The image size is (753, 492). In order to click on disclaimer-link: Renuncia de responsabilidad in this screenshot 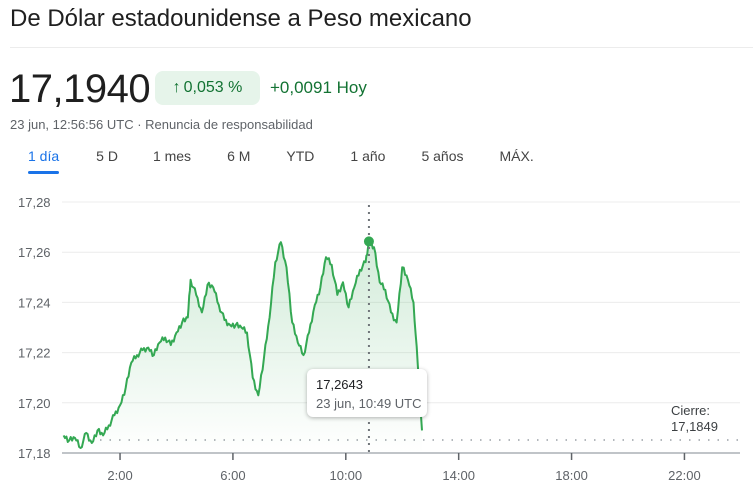, I will do `click(229, 124)`.